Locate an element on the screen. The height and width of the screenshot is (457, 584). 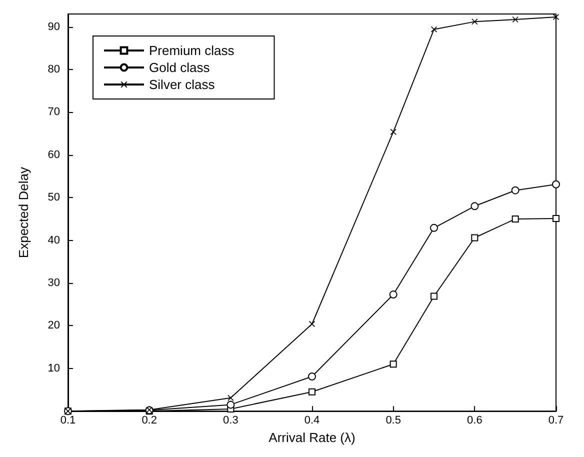
y-tick-label: 20 is located at coordinates (54, 326).